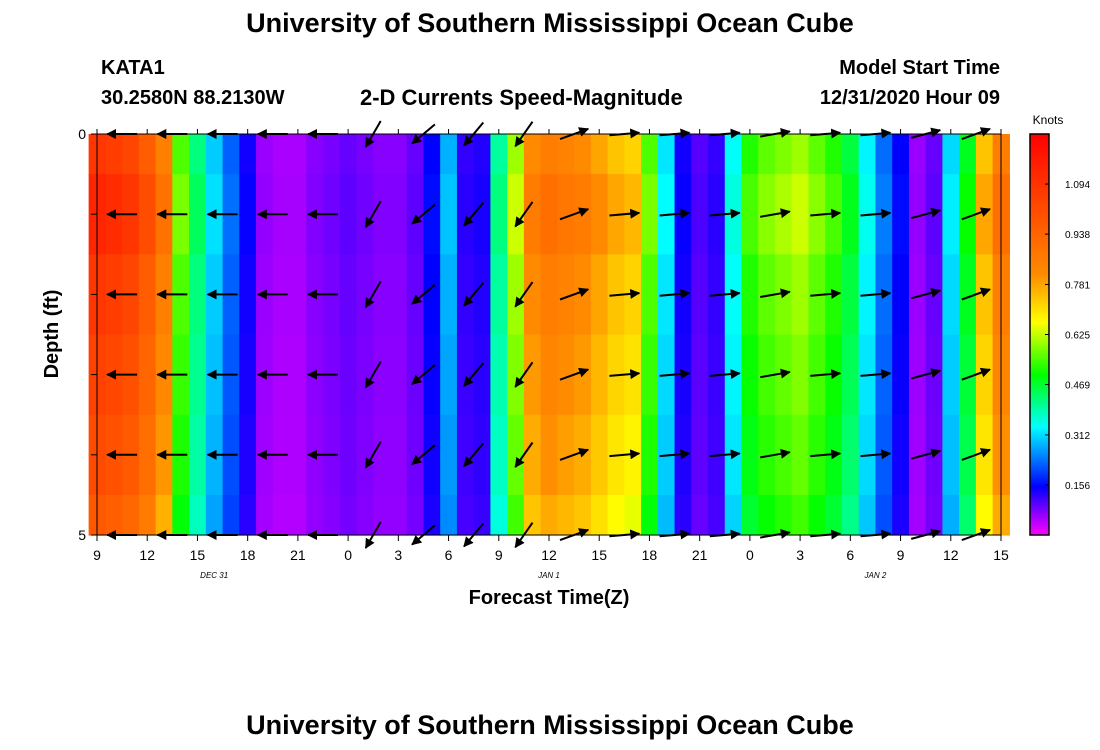 This screenshot has width=1100, height=750. What do you see at coordinates (82, 535) in the screenshot?
I see `y-tick-label: 5` at bounding box center [82, 535].